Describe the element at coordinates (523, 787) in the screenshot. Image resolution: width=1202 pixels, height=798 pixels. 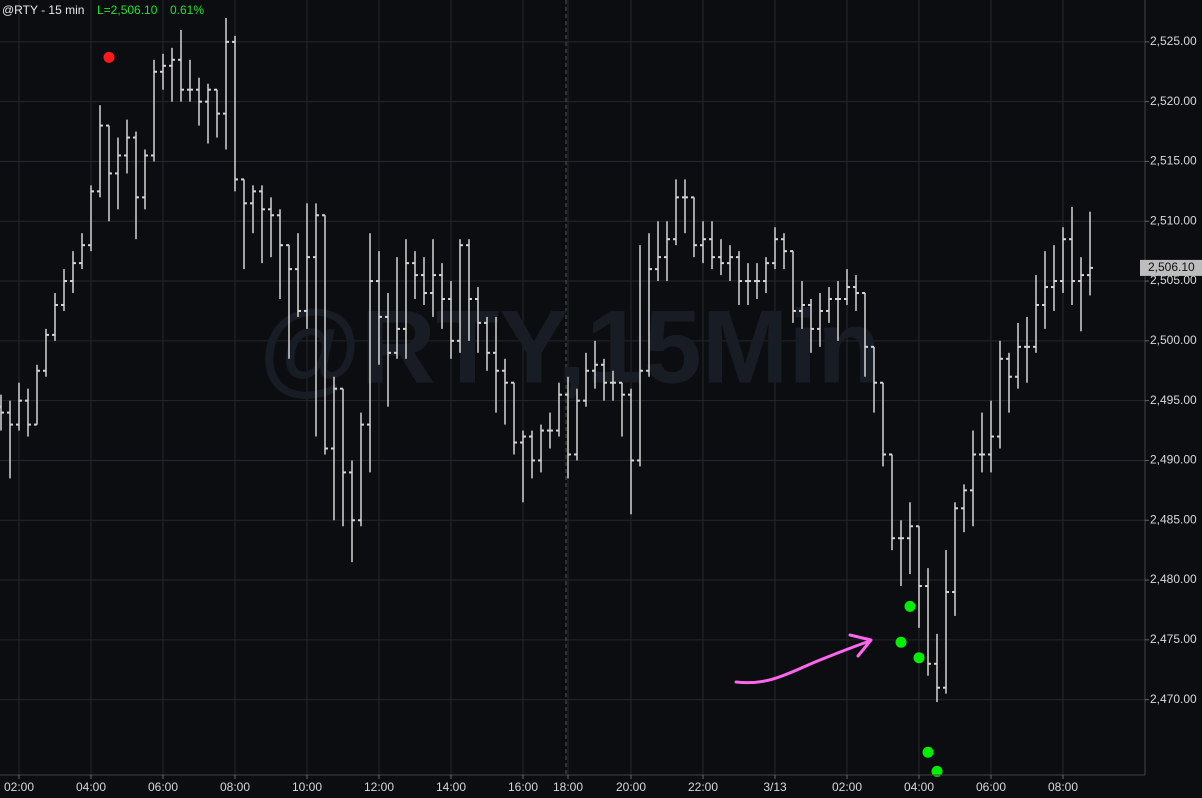
I see `x-tick-label: 16:00` at that location.